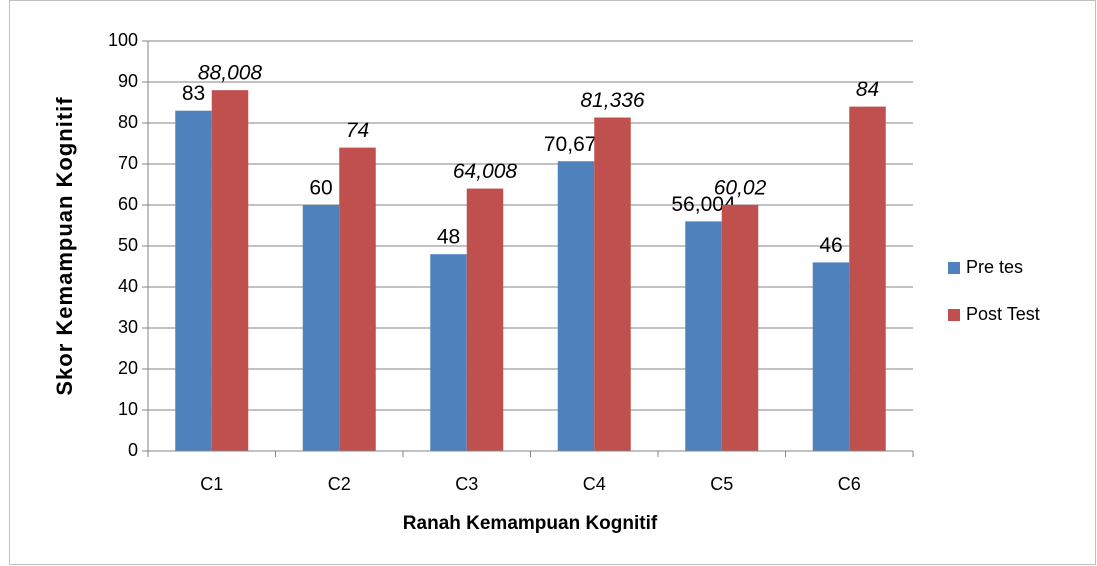  I want to click on x-tick-label: C4, so click(594, 484).